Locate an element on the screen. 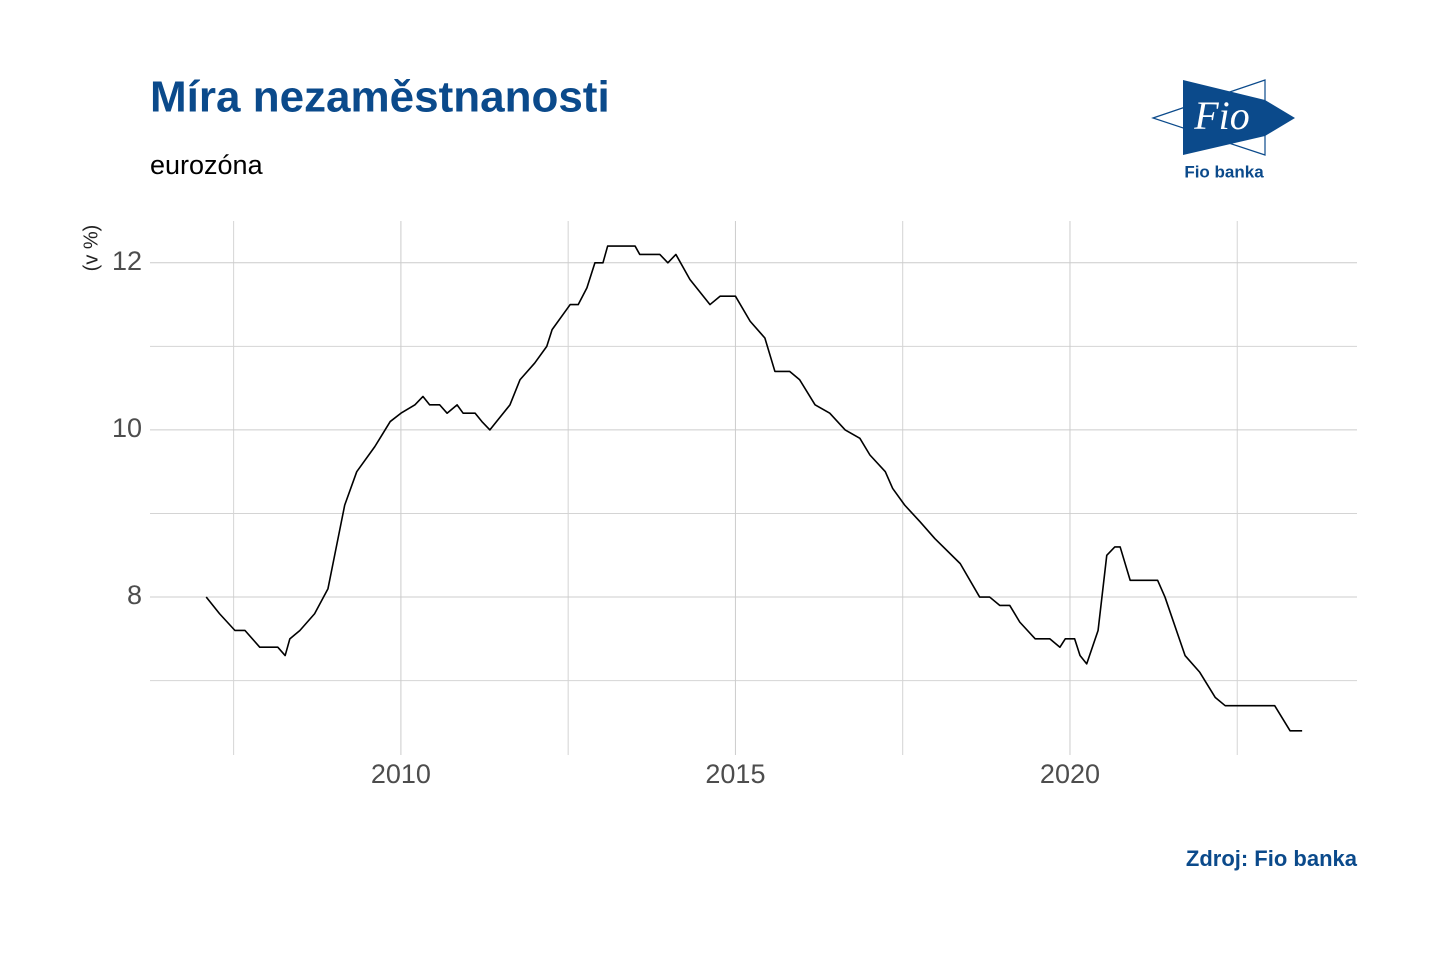 This screenshot has width=1438, height=957. y-tick-label: 12 is located at coordinates (127, 261).